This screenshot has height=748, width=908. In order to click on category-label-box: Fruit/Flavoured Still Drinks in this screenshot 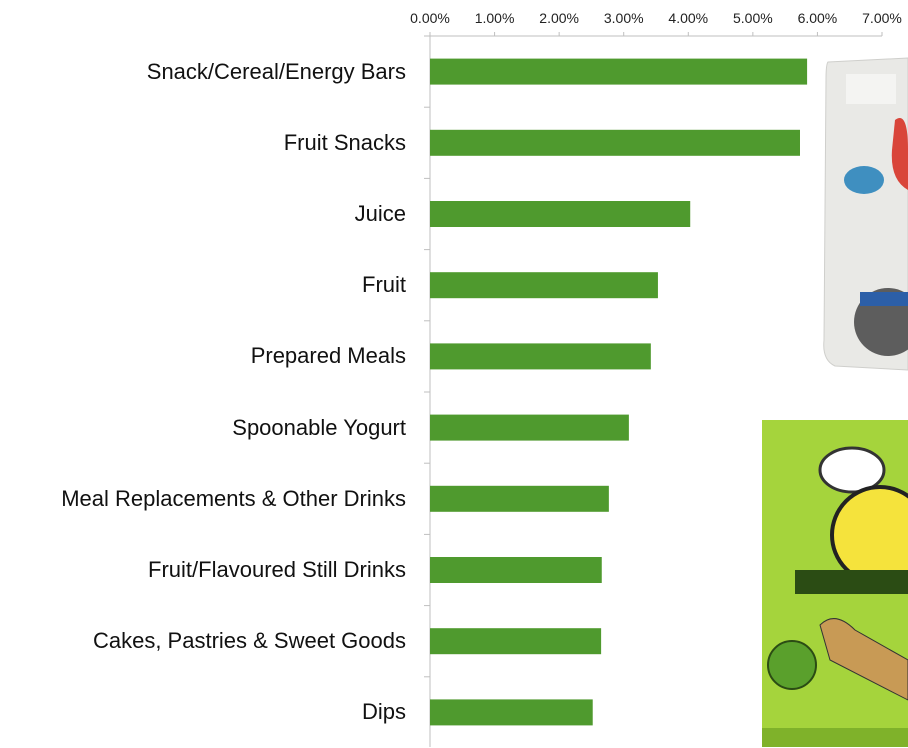, I will do `click(203, 569)`.